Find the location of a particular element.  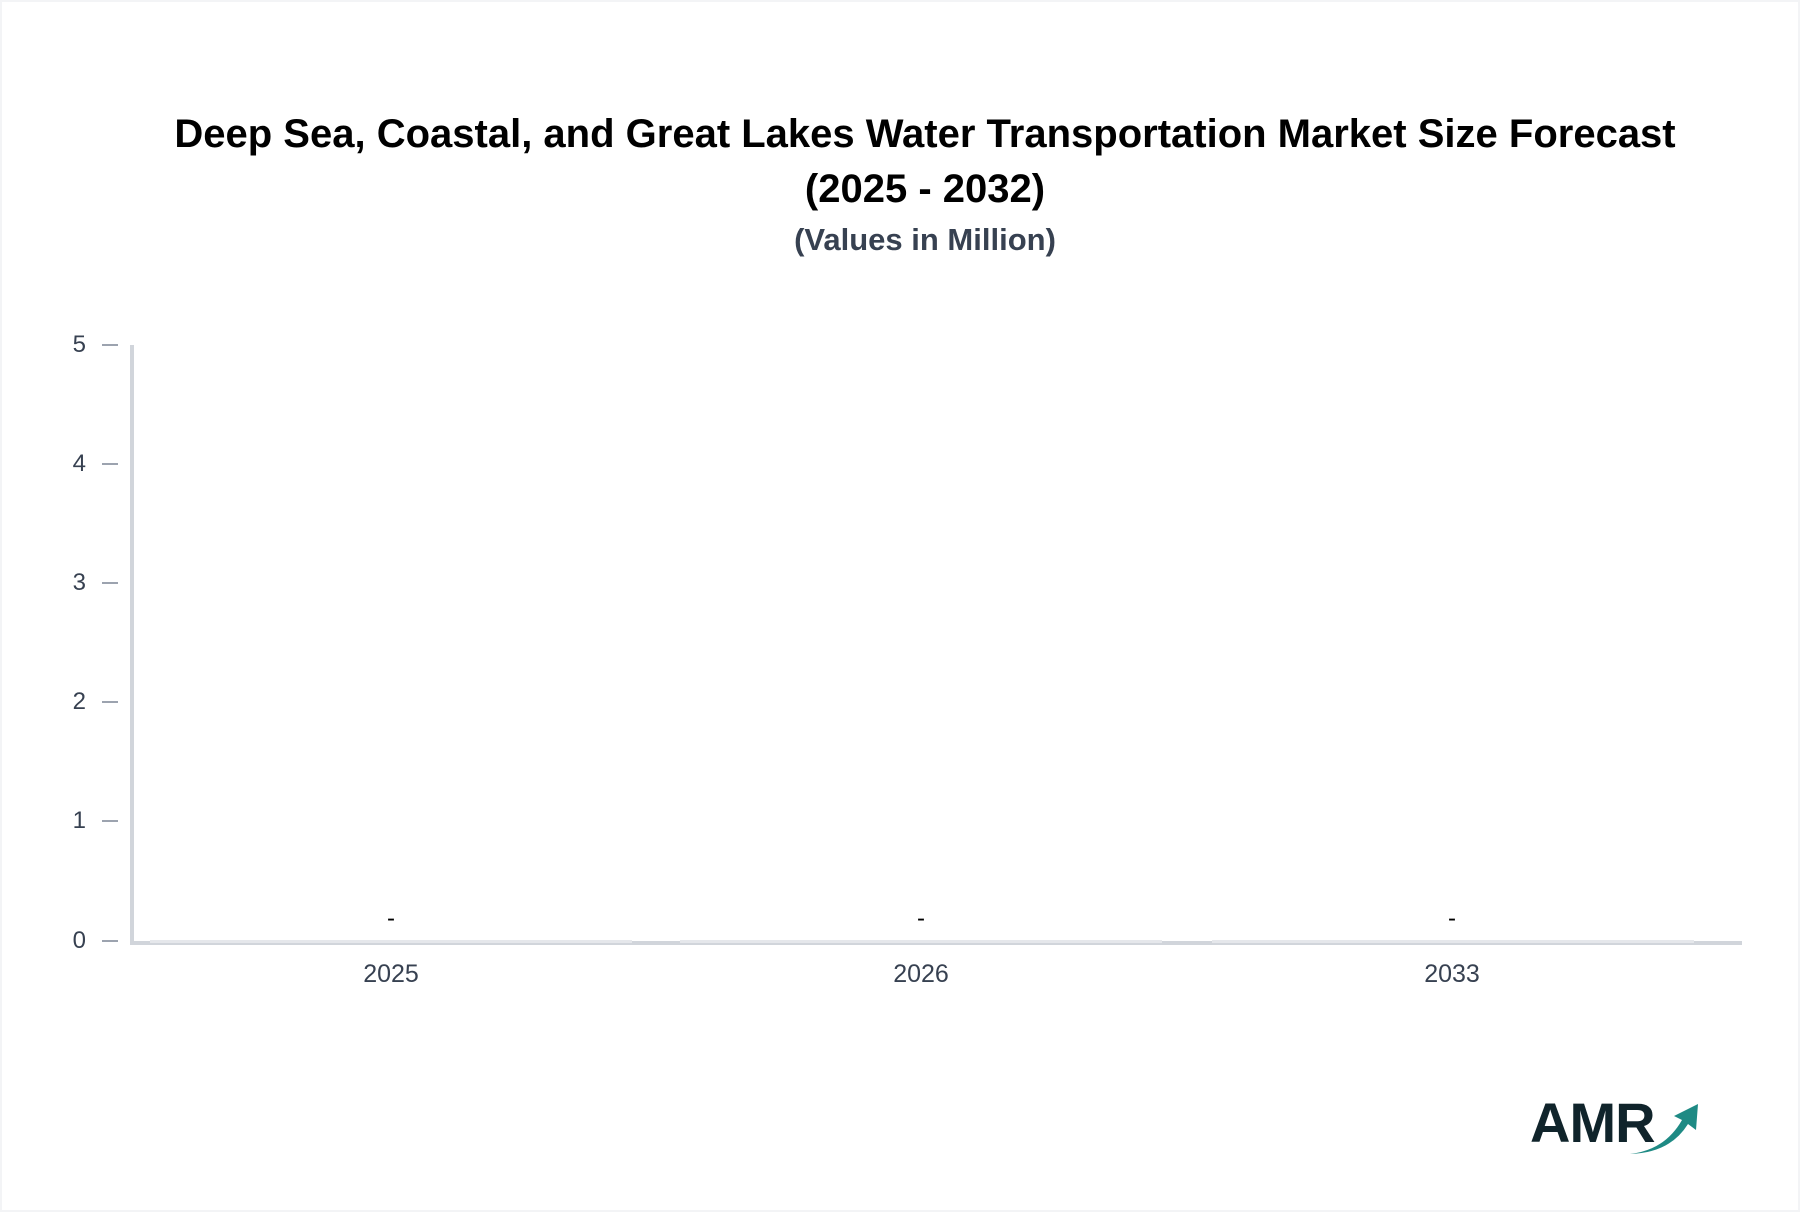

y-axis-line is located at coordinates (132, 645).